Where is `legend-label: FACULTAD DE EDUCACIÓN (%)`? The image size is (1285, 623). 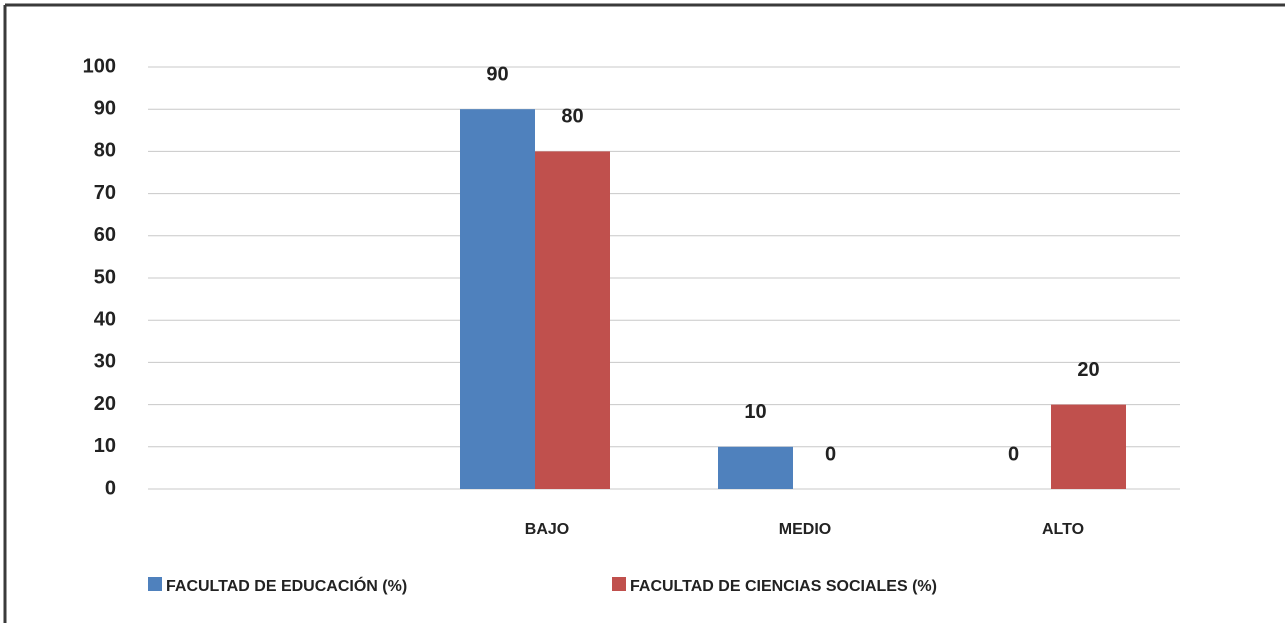
legend-label: FACULTAD DE EDUCACIÓN (%) is located at coordinates (286, 585).